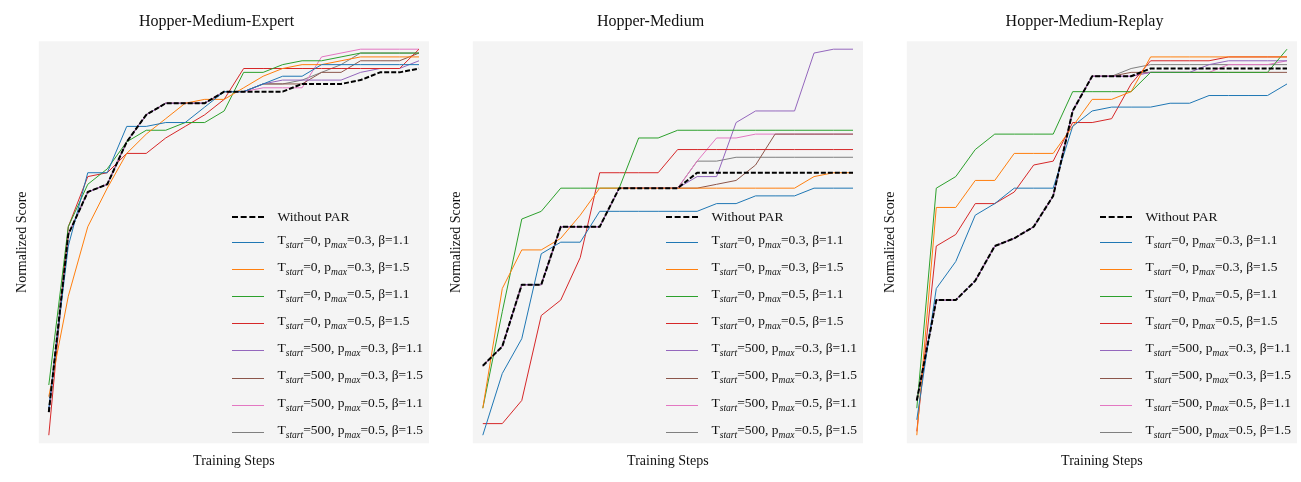 The width and height of the screenshot is (1301, 482). I want to click on chart-title: Hopper-Medium-Replay, so click(1084, 20).